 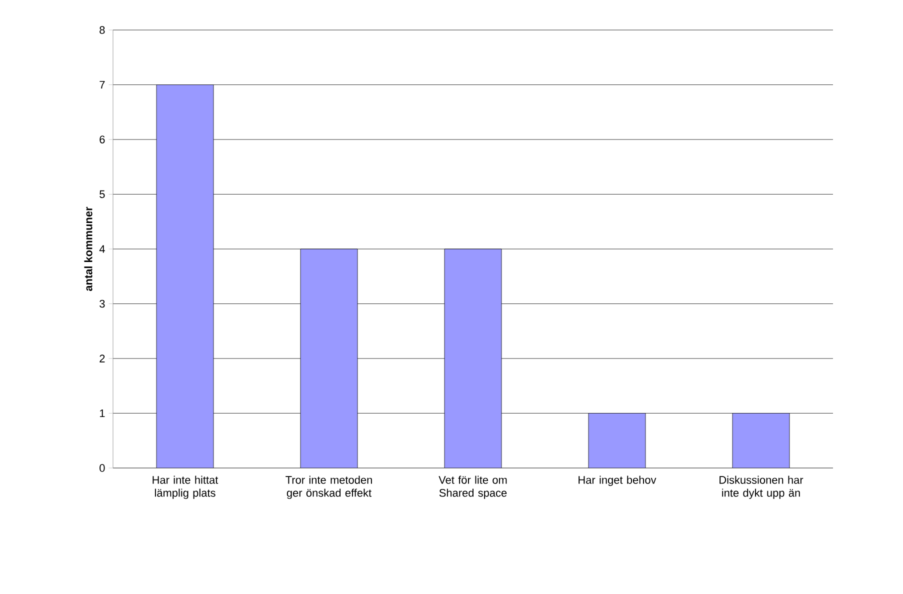 I want to click on x-tick-label: Vet för lite om Shared space, so click(x=472, y=487).